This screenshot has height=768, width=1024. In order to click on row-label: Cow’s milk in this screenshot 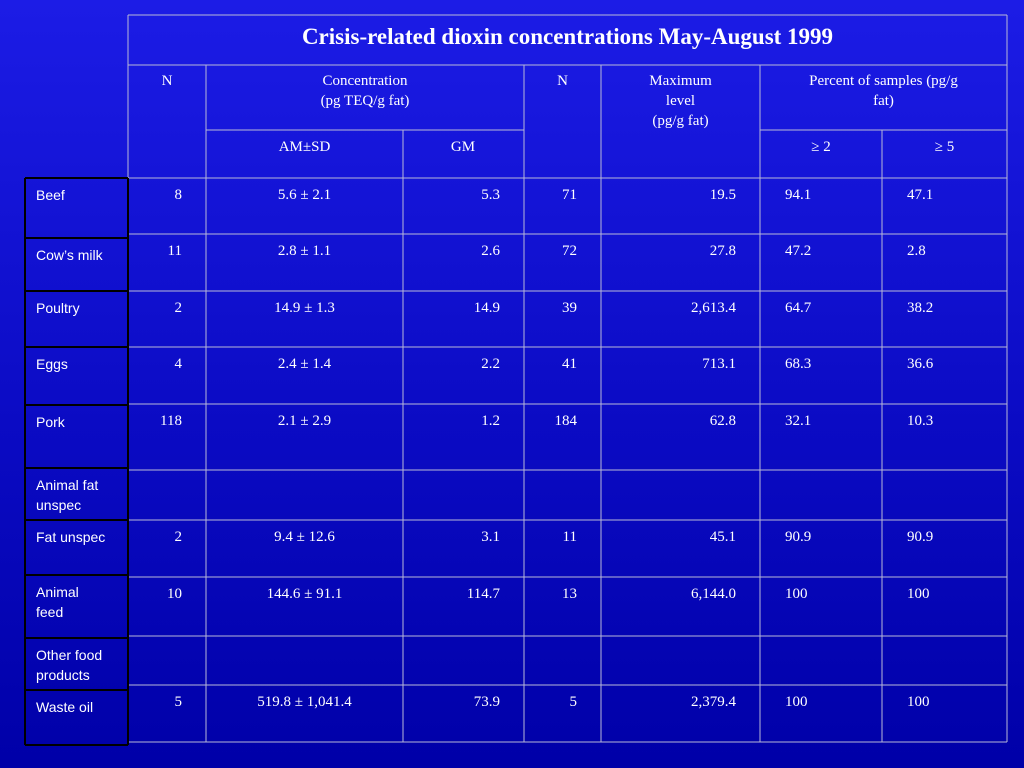, I will do `click(69, 255)`.